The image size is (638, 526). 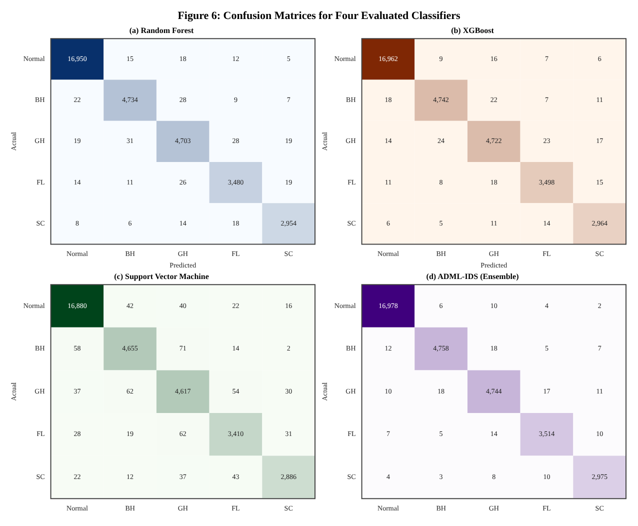 I want to click on chart-title: (d) ADML-IDS (Ensemble), so click(x=473, y=276).